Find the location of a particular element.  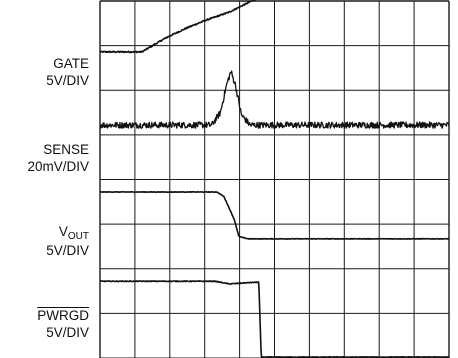

gate-scale: 5V/DIV is located at coordinates (67, 80).